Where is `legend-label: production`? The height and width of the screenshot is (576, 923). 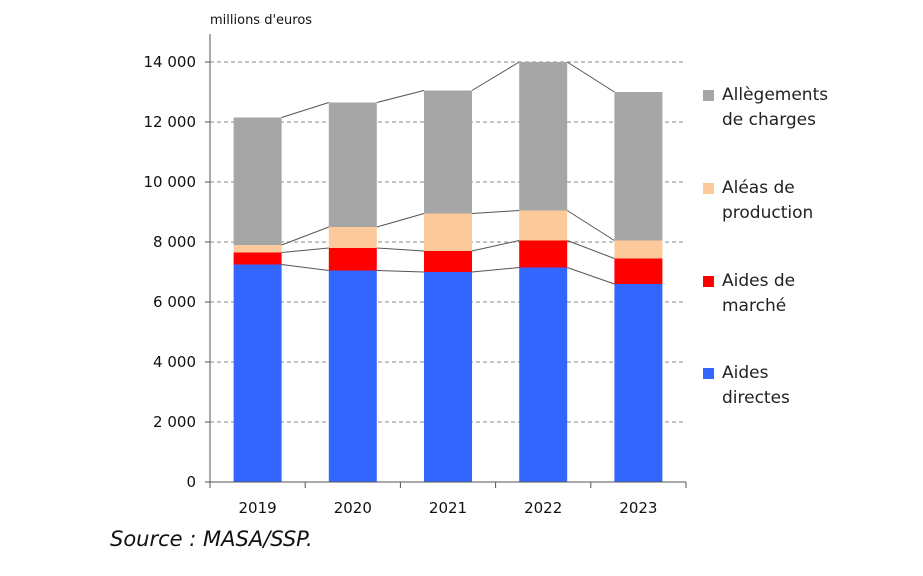
legend-label: production is located at coordinates (767, 213).